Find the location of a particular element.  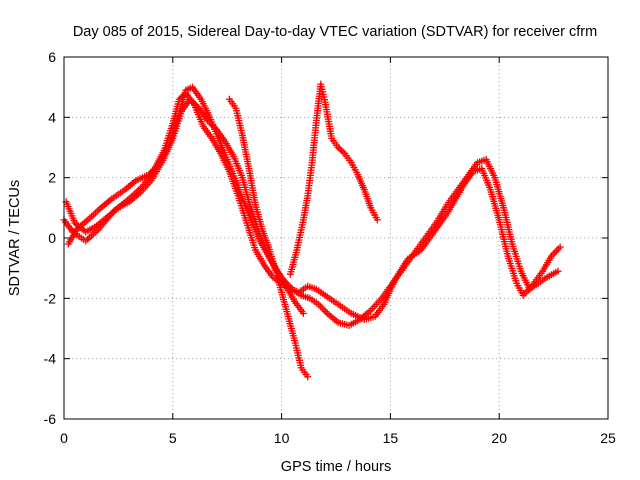

x-tick-label: 20 is located at coordinates (499, 438).